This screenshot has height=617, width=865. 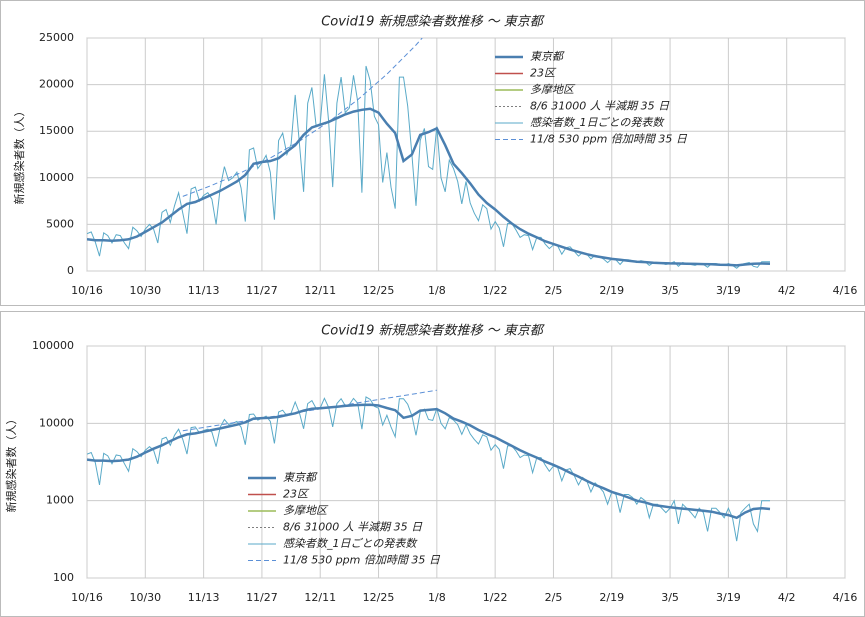 I want to click on y-tick-label: 100000, so click(x=53, y=345).